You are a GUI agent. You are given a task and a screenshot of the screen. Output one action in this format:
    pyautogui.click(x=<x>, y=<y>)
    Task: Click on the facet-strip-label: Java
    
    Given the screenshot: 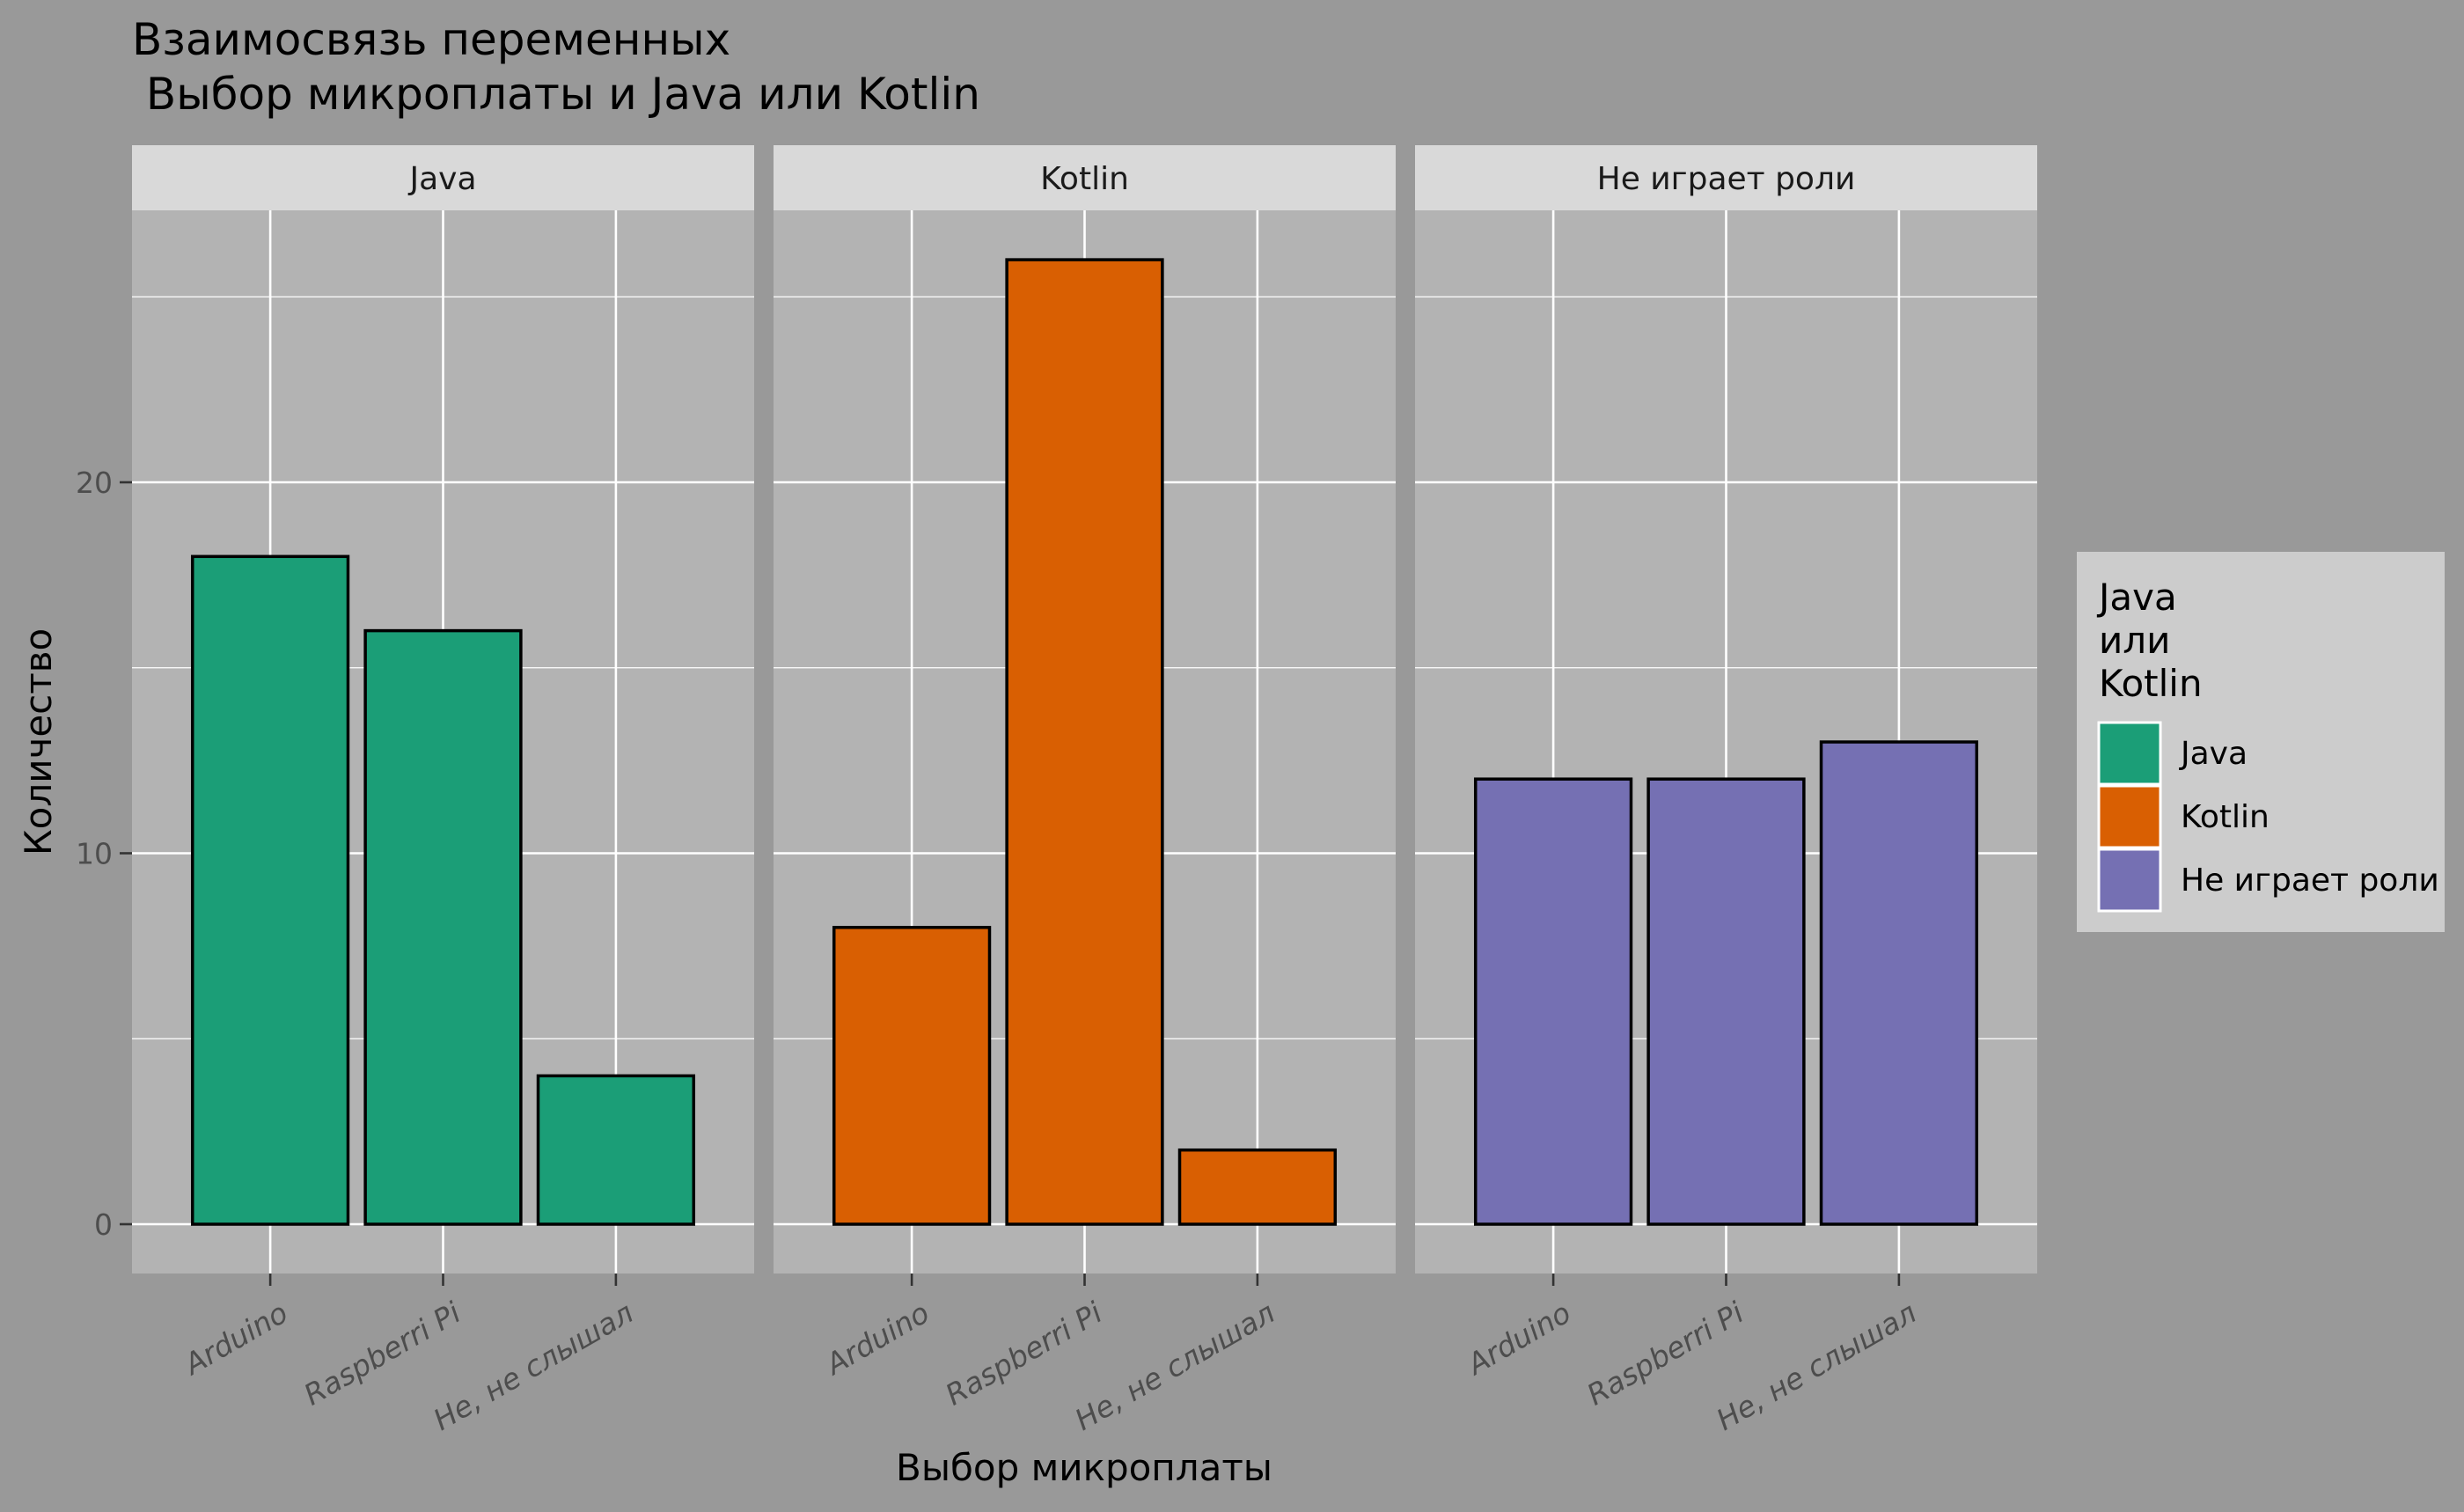 What is the action you would take?
    pyautogui.click(x=442, y=179)
    